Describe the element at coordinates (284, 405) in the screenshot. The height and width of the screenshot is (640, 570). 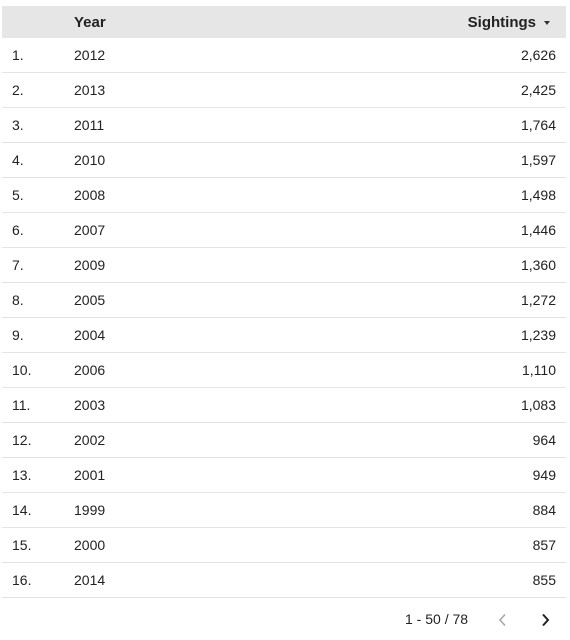
I see `table-row: 11. 2003 1,083` at that location.